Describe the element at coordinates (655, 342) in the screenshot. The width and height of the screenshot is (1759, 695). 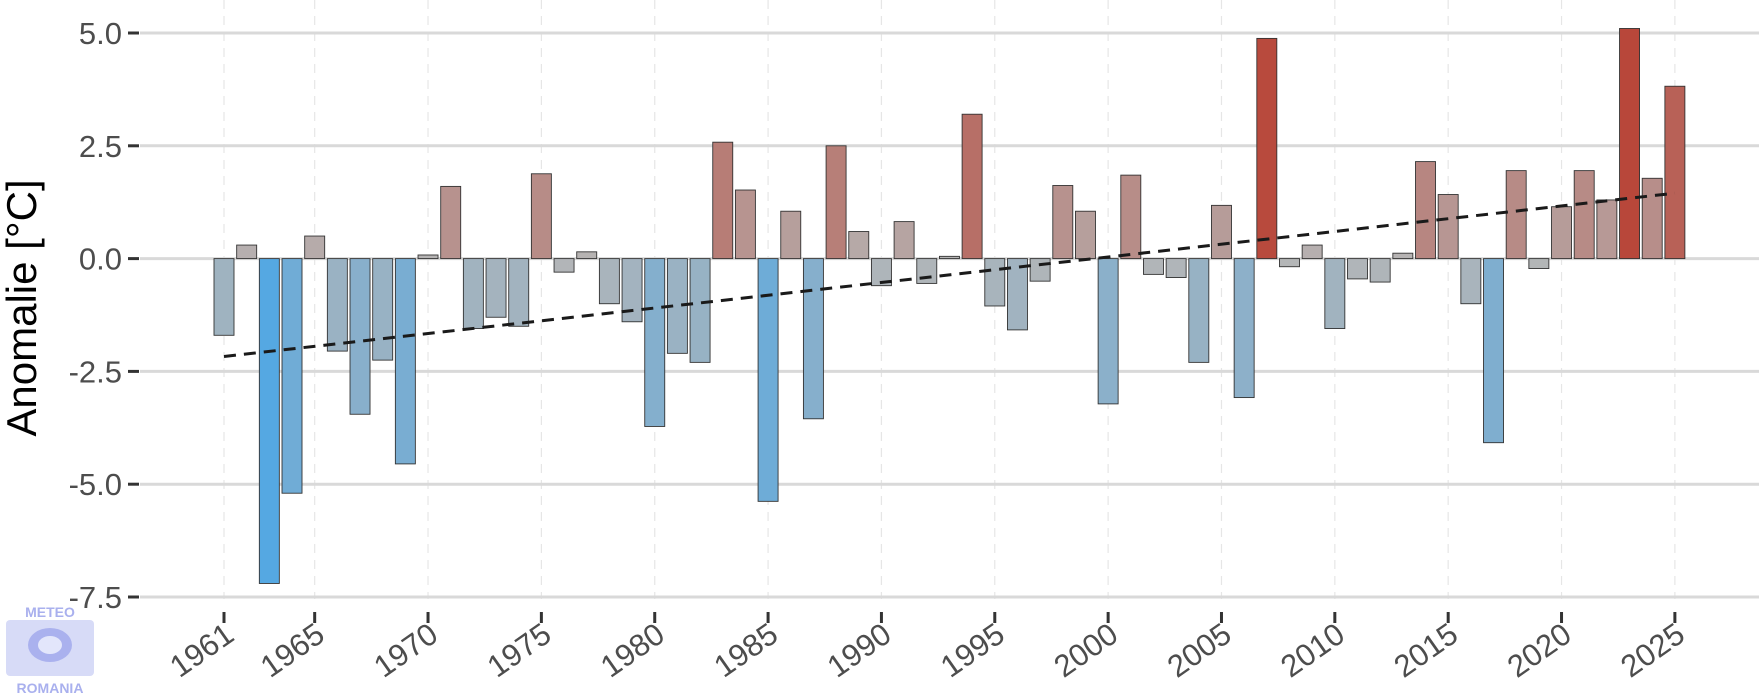
I see `bar-1980` at that location.